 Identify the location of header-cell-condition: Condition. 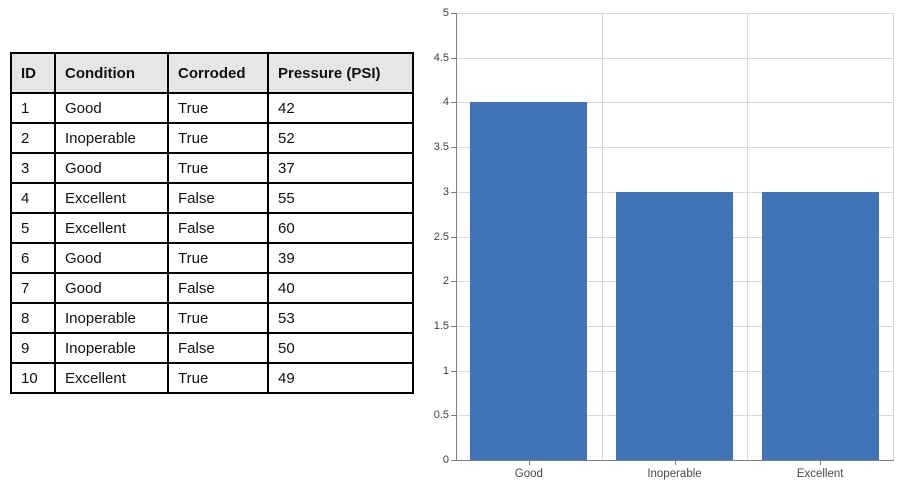
(111, 73).